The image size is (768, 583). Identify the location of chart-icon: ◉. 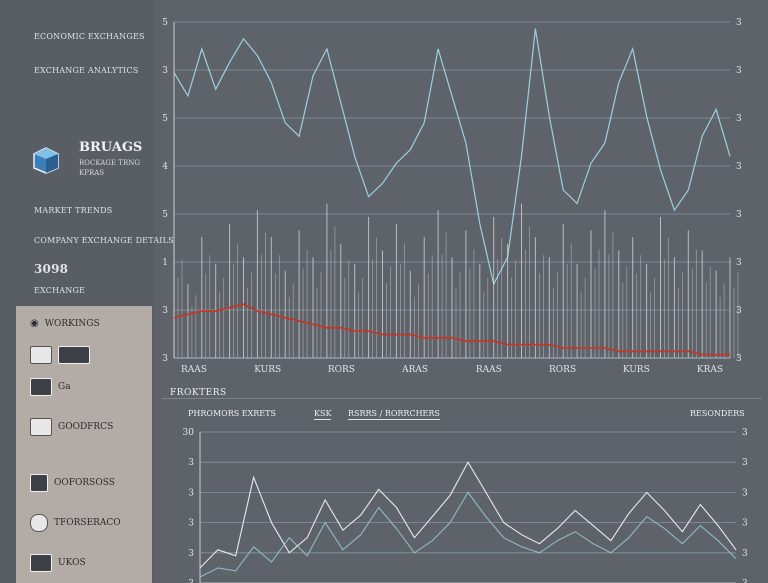
(34, 323).